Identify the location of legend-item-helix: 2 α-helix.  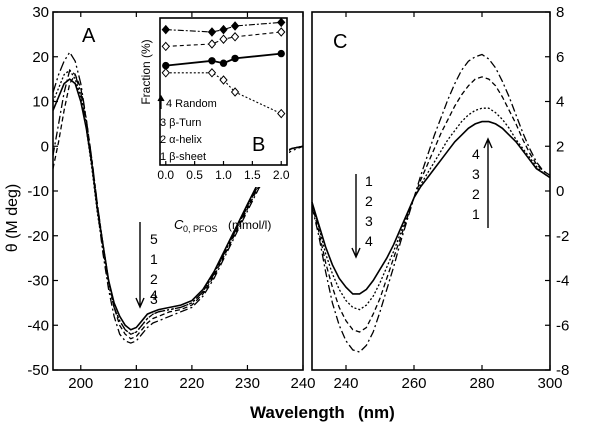
(181, 140).